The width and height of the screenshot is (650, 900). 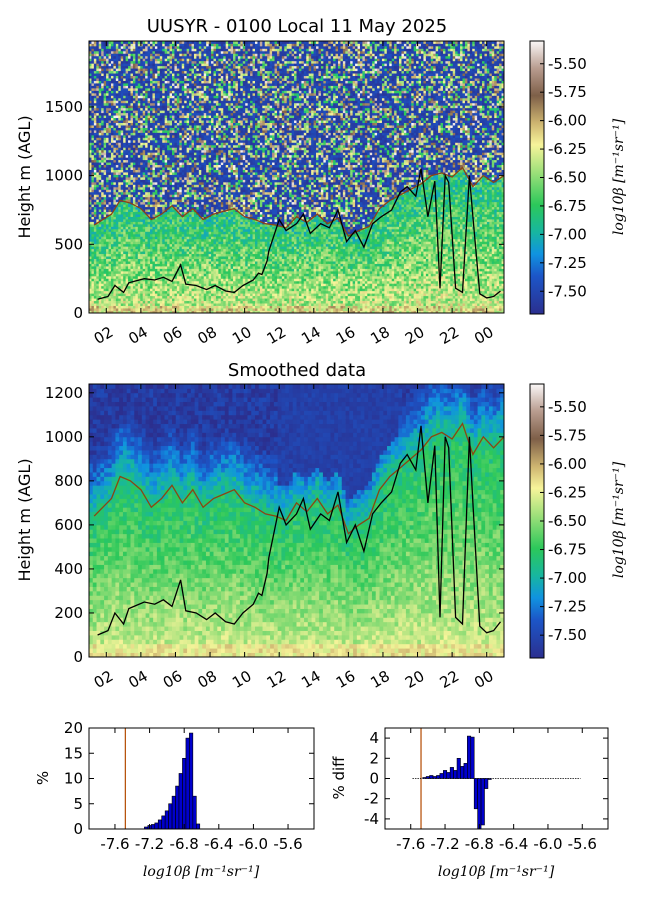 I want to click on y-tick-label: 15, so click(x=73, y=753).